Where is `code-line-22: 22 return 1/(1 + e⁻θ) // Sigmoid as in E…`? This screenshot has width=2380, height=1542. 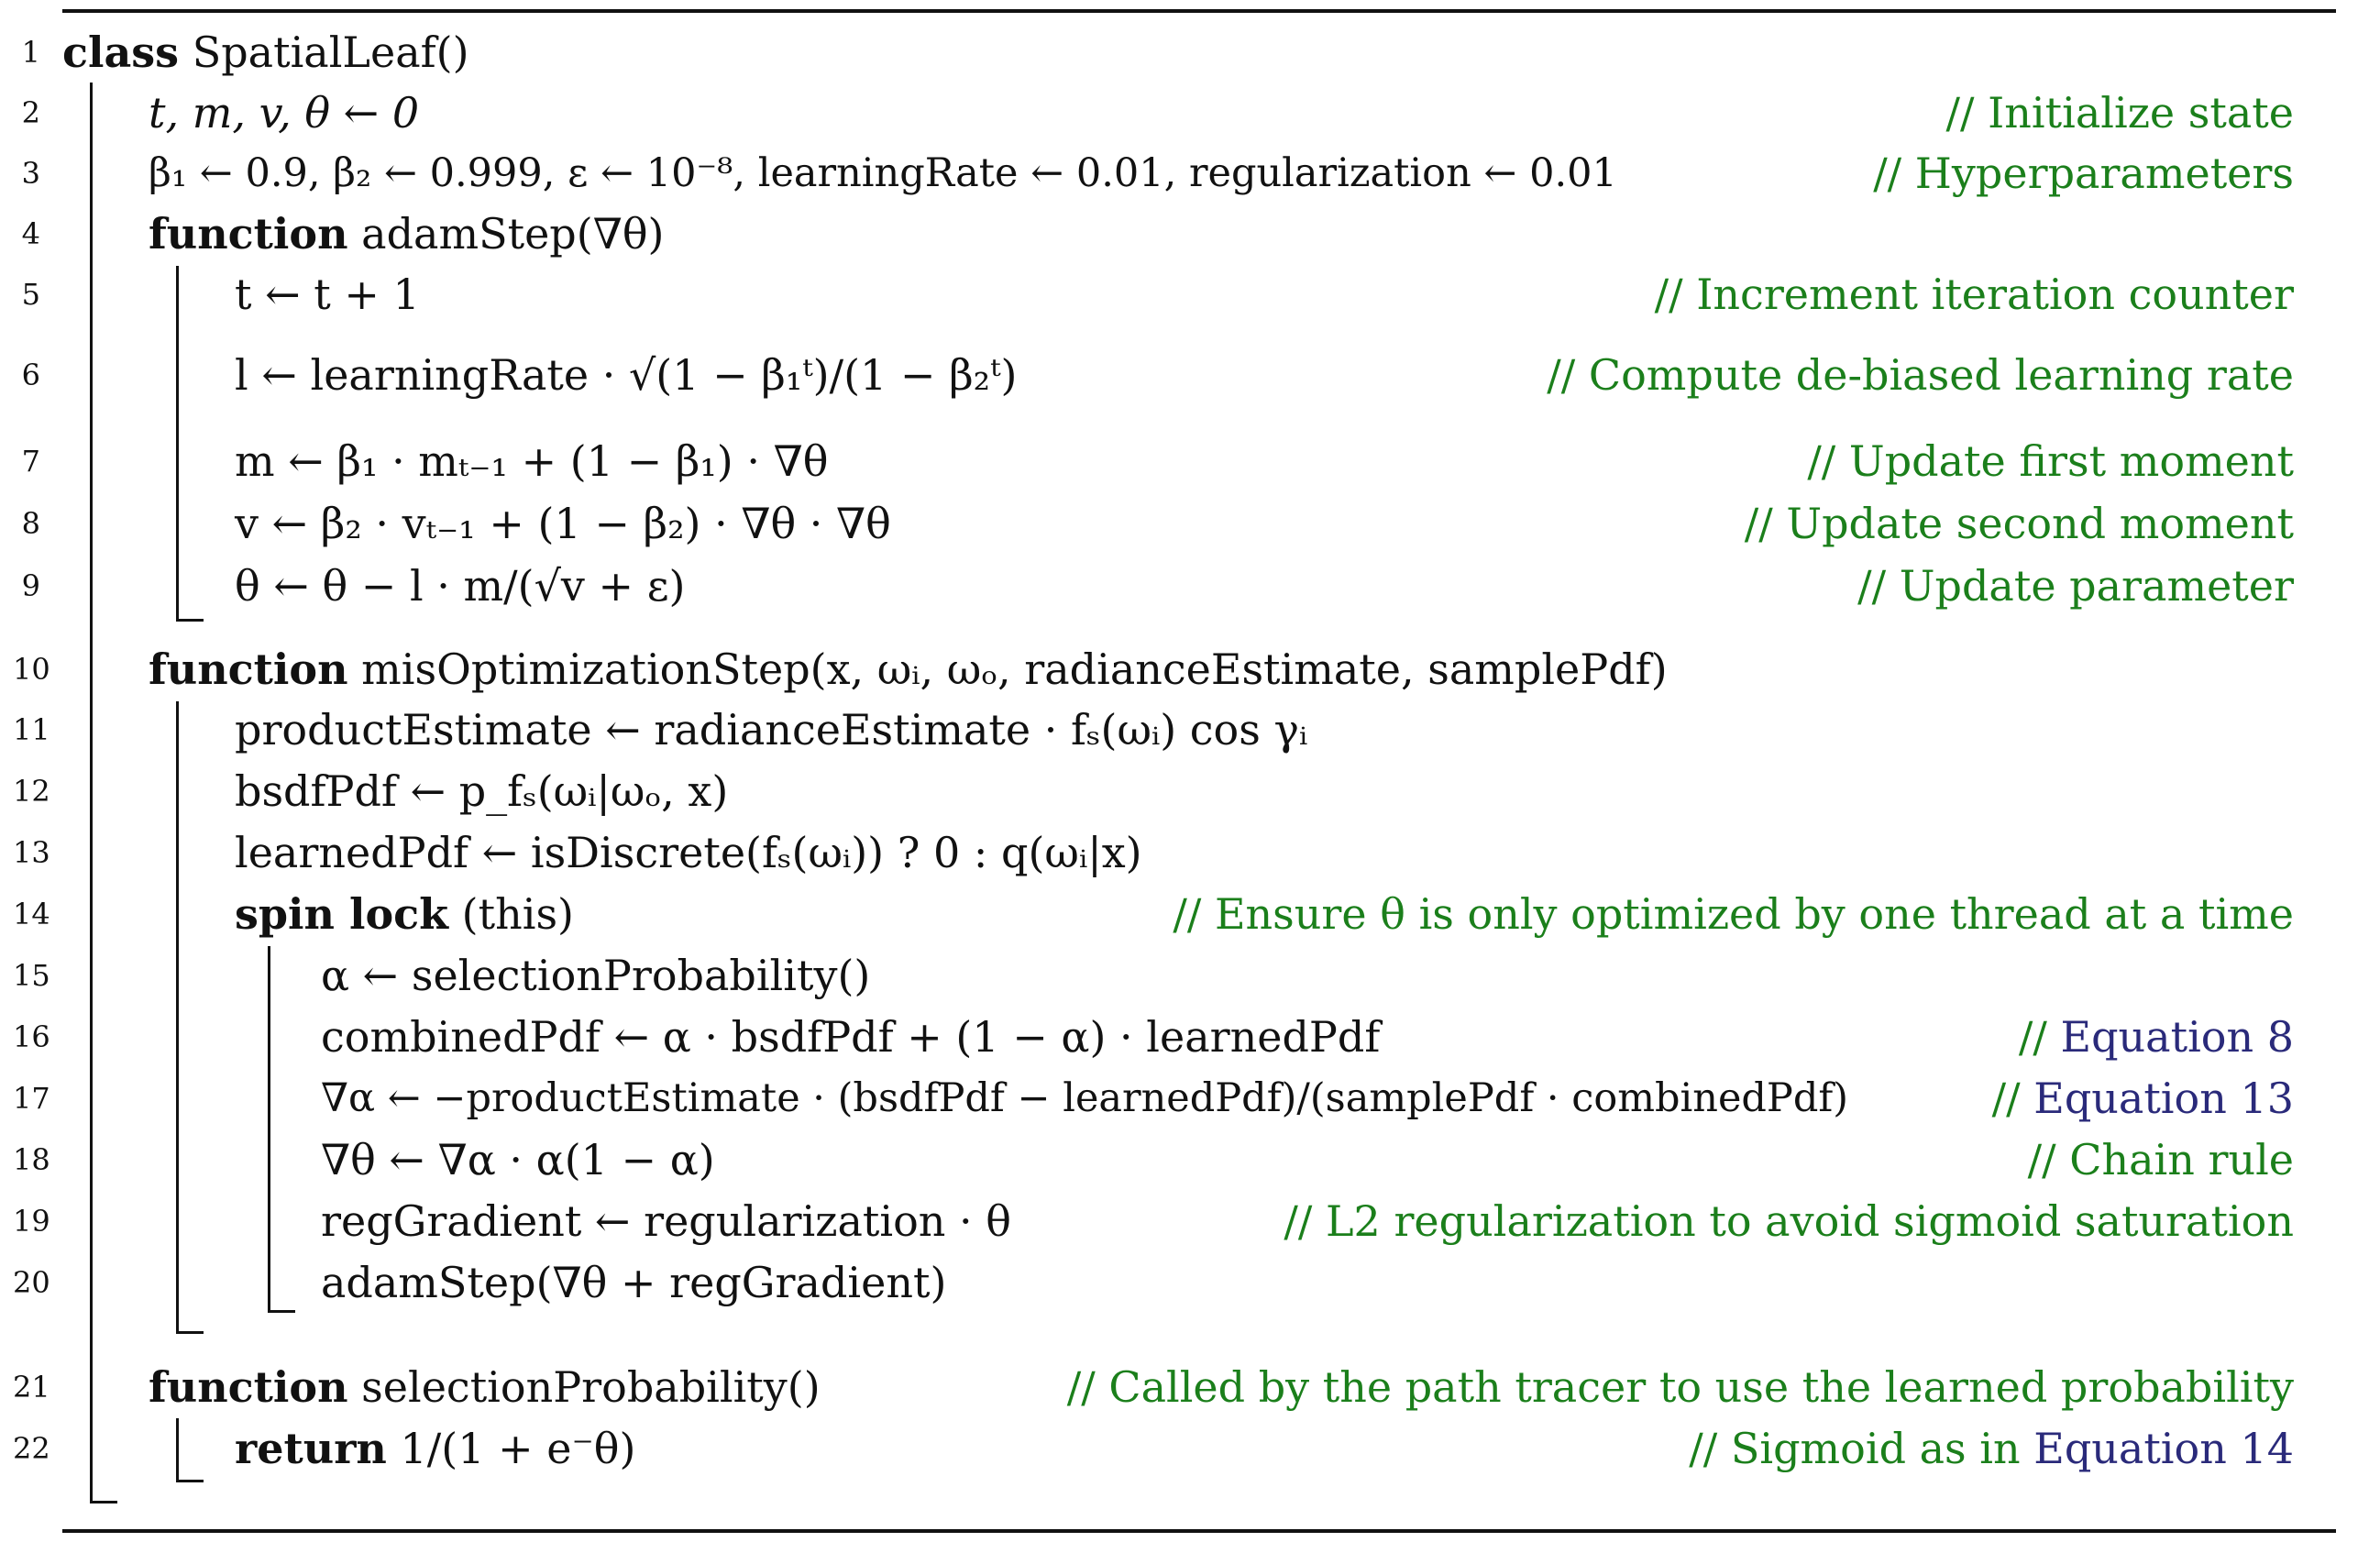
code-line-22: 22 return 1/(1 + e⁻θ) // Sigmoid as in E… is located at coordinates (1190, 1448).